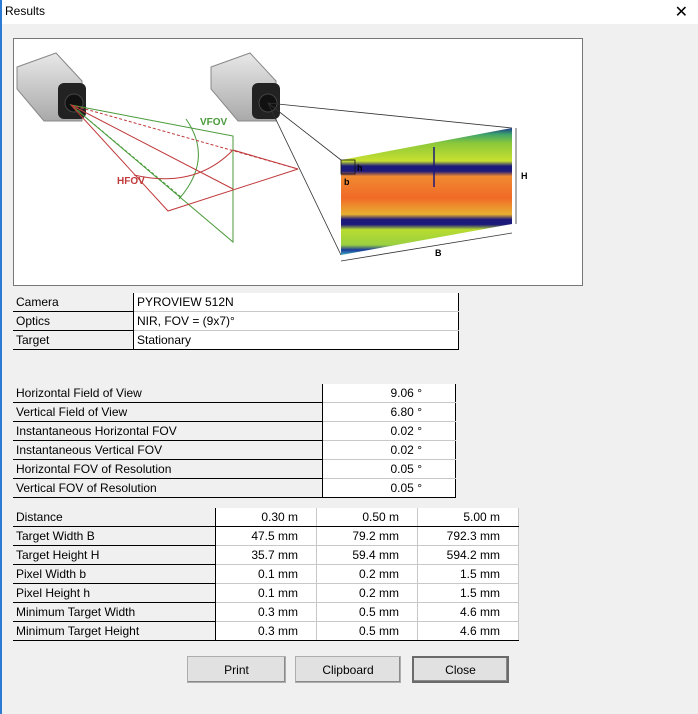 The image size is (698, 714). I want to click on fov-label: Vertical Field of View, so click(168, 412).